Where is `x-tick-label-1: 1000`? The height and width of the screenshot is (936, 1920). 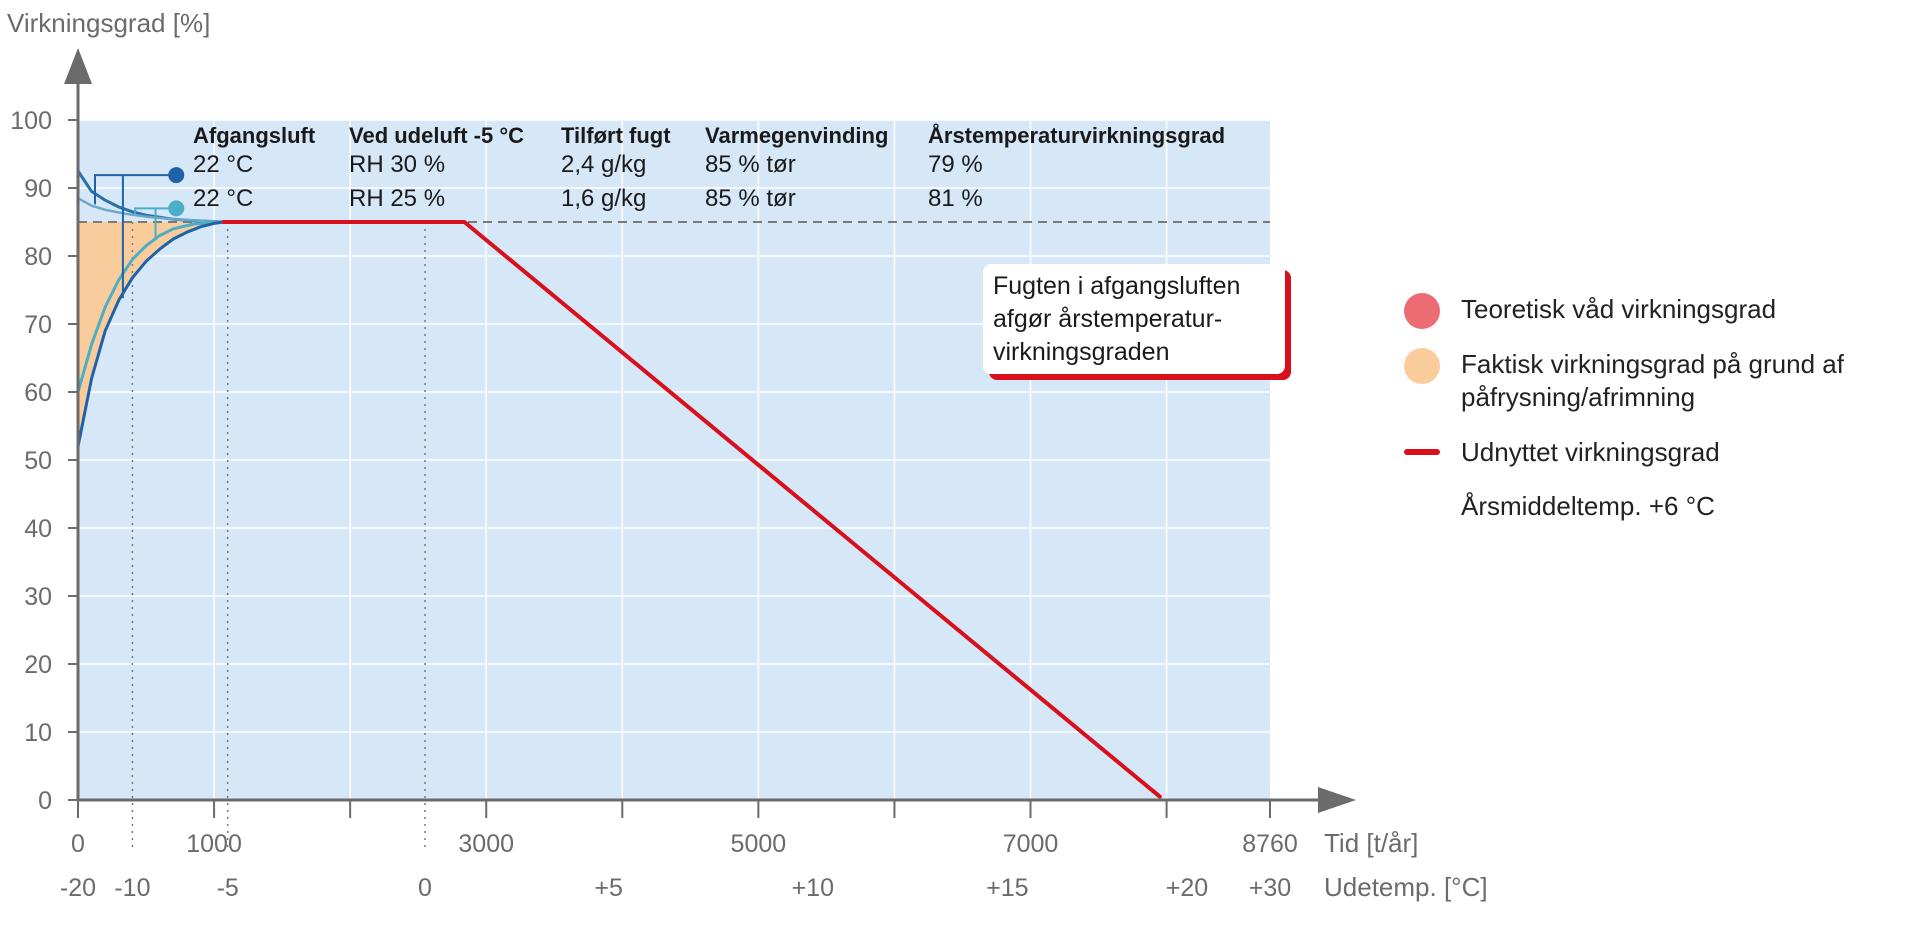 x-tick-label-1: 1000 is located at coordinates (214, 844).